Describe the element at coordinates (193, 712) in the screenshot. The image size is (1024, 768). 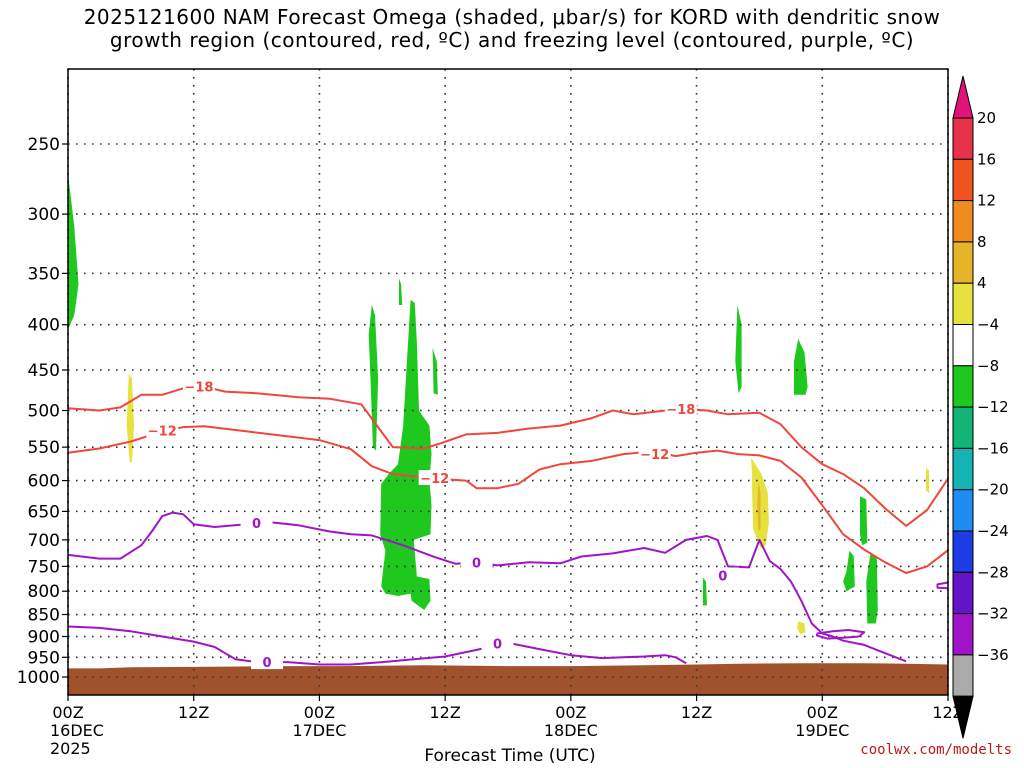
I see `x-tick-label-12-0: 12Z` at that location.